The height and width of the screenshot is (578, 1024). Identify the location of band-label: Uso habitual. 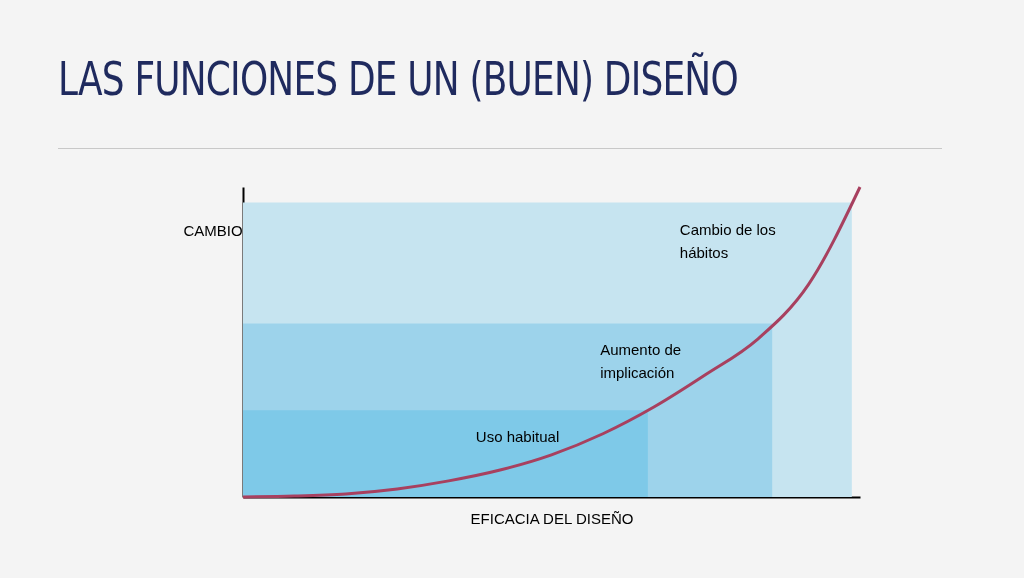
(517, 437).